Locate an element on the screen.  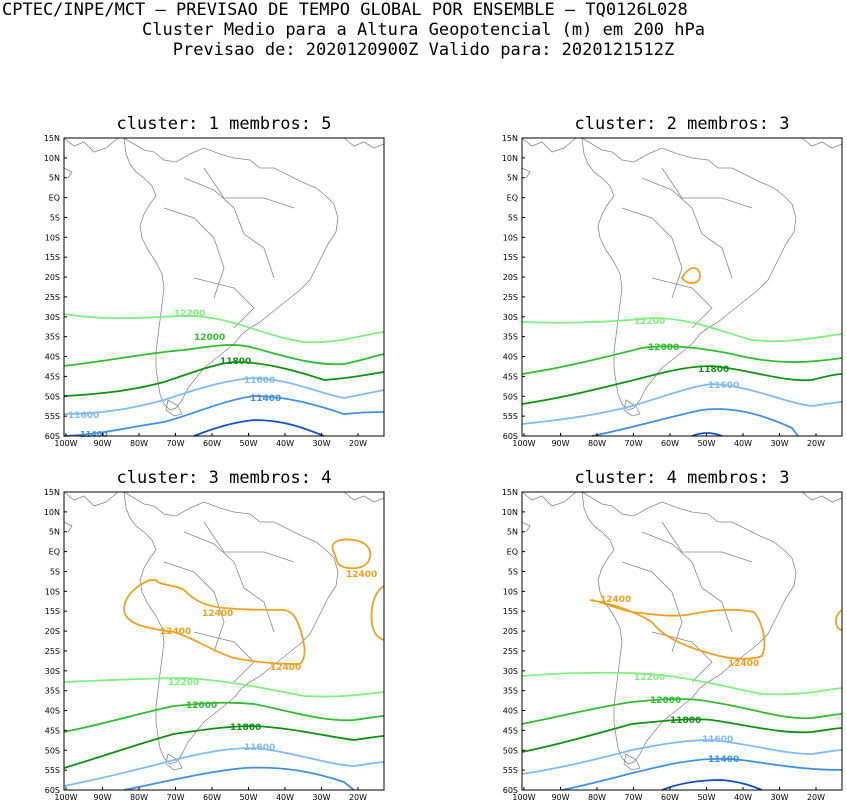
panel-4-title: cluster: 4 membros: 3 is located at coordinates (682, 478).